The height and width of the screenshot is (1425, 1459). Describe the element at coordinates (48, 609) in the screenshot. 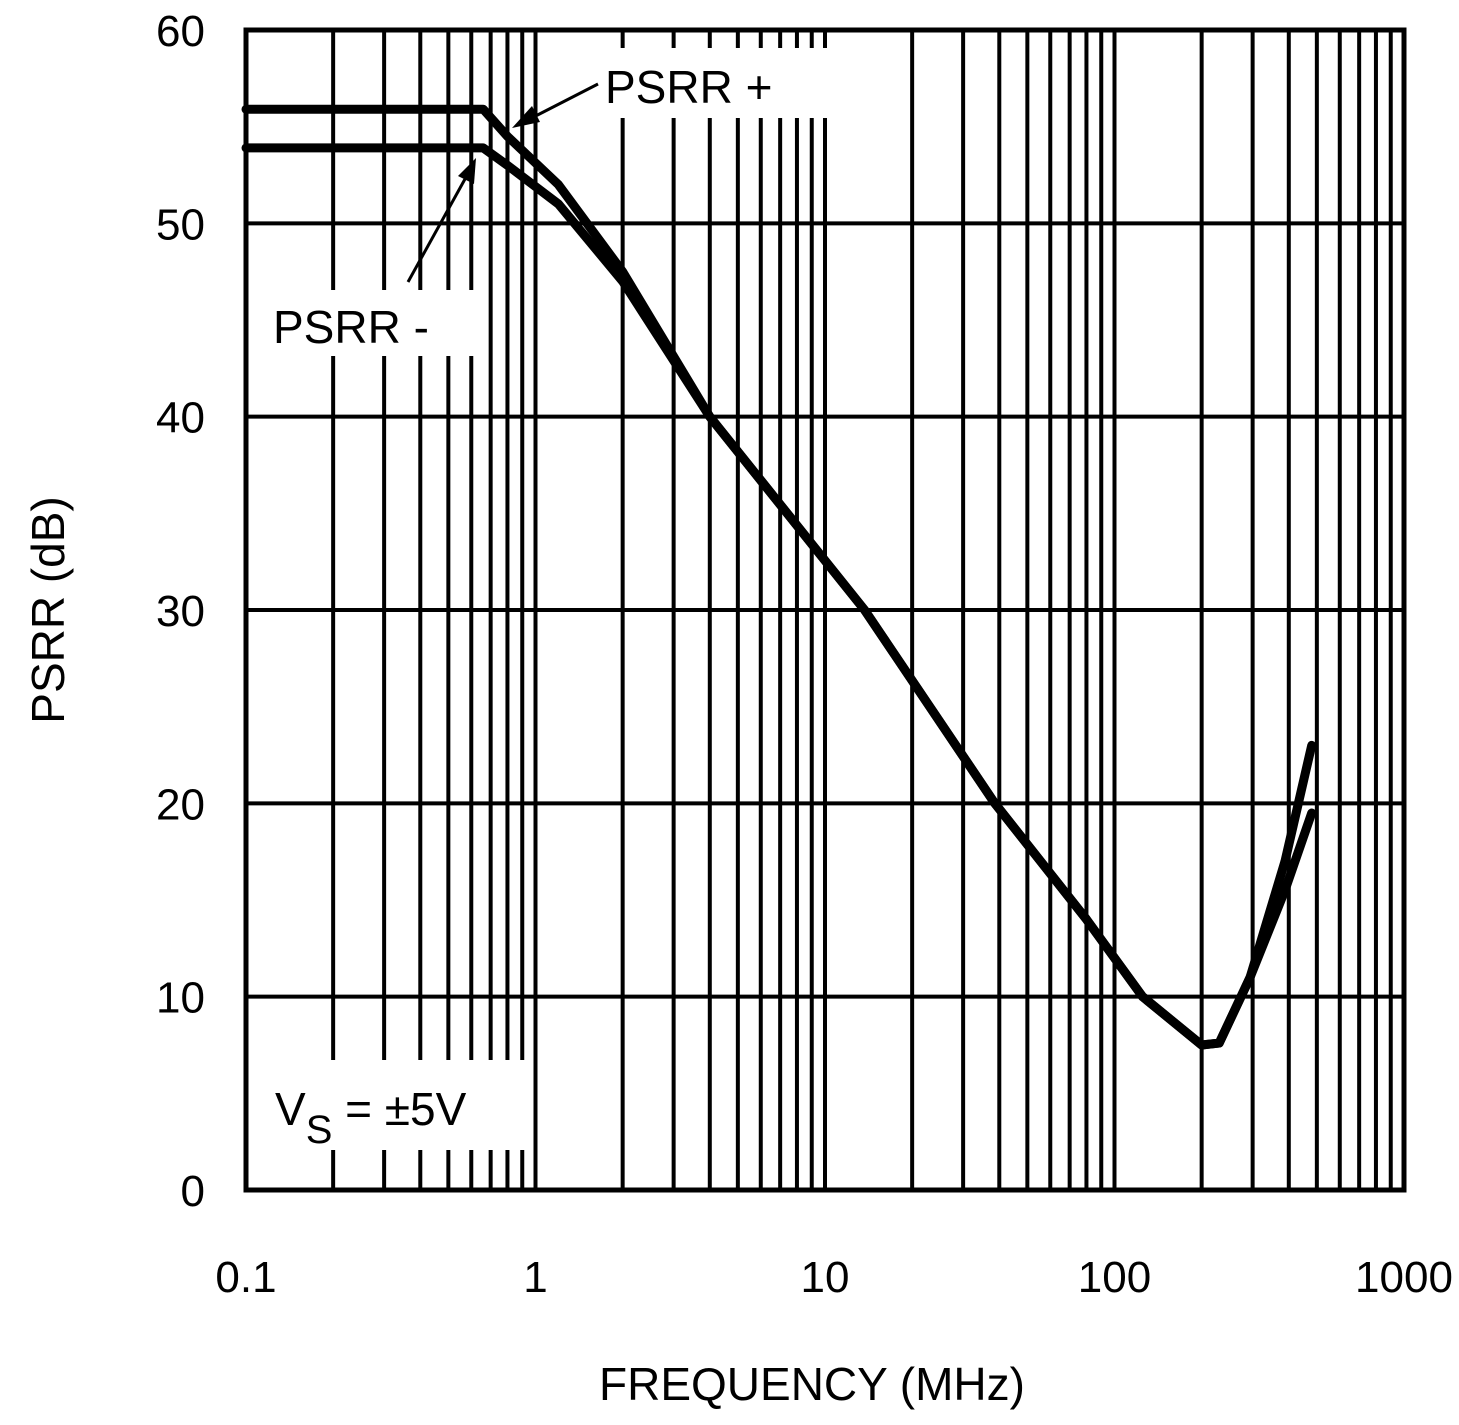

I see `y-axis-label: PSRR (dB)` at that location.